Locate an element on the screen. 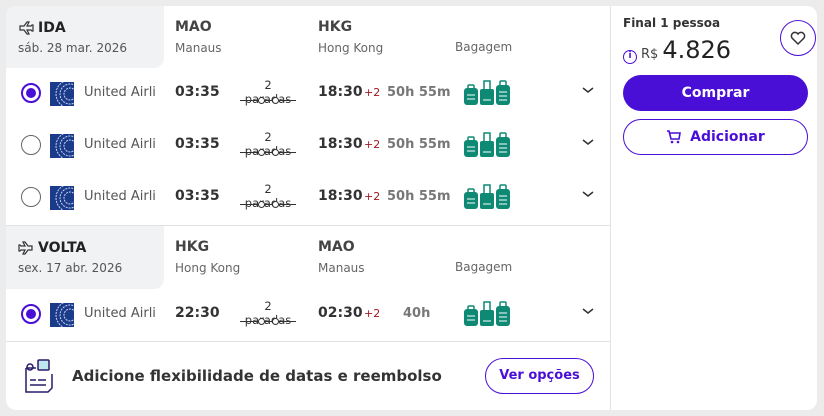 The image size is (824, 416). price: i R$ 4.826 is located at coordinates (677, 50).